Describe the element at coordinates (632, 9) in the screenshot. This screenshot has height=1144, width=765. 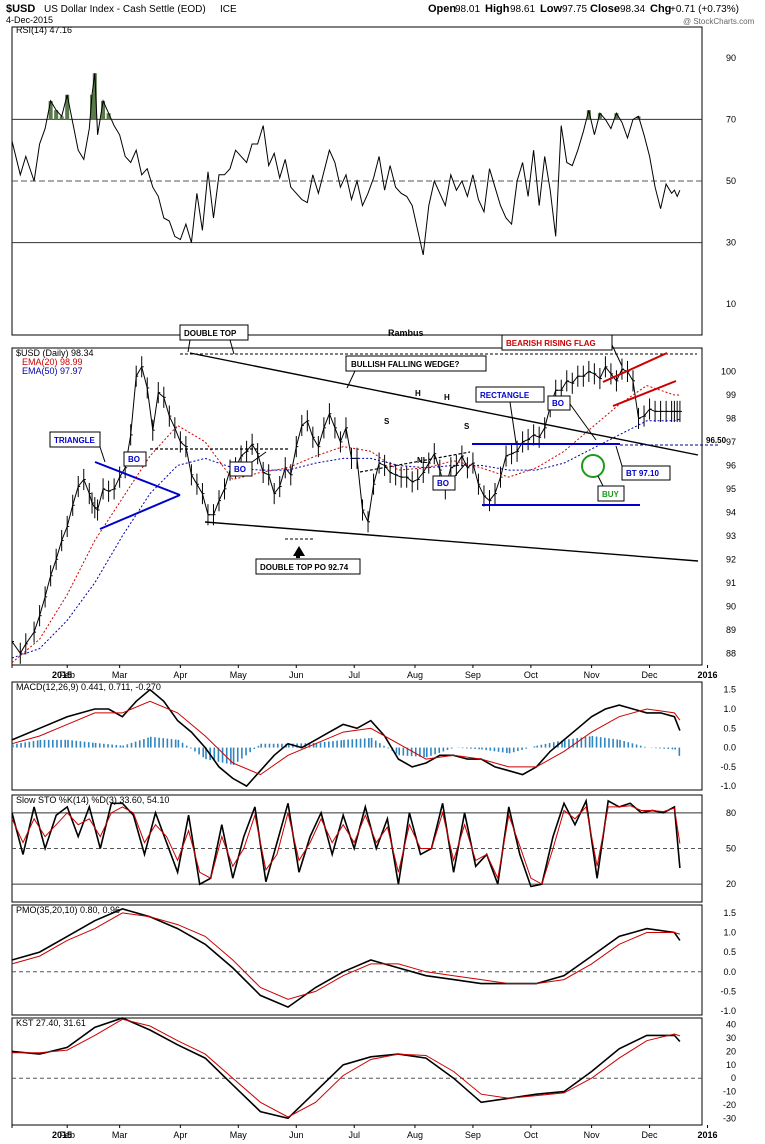
I see `close-value: 98.34` at that location.